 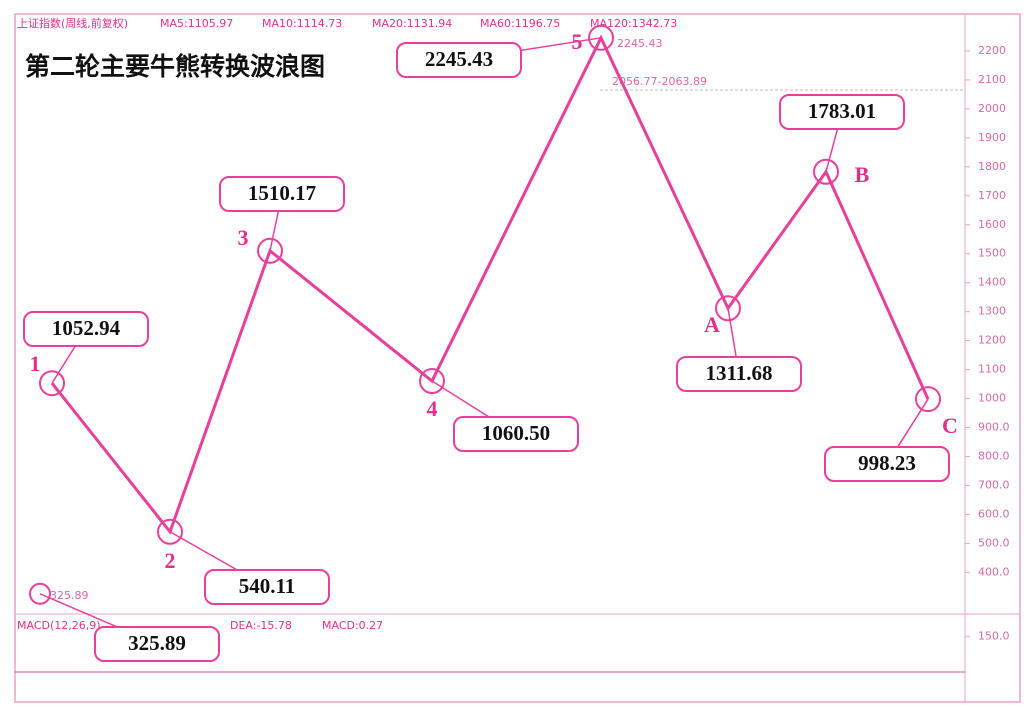 I want to click on y-tick-label: 700.0, so click(x=994, y=484).